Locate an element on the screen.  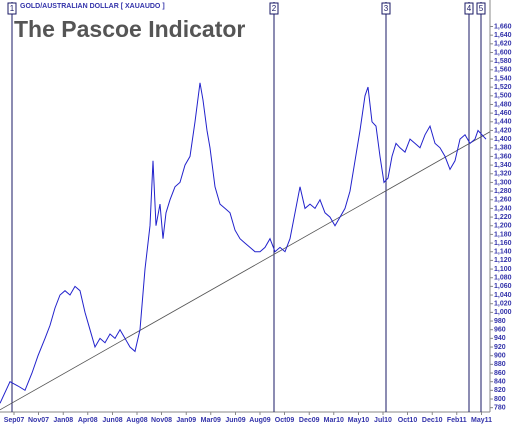
y-tick-label: 1,320 is located at coordinates (503, 174).